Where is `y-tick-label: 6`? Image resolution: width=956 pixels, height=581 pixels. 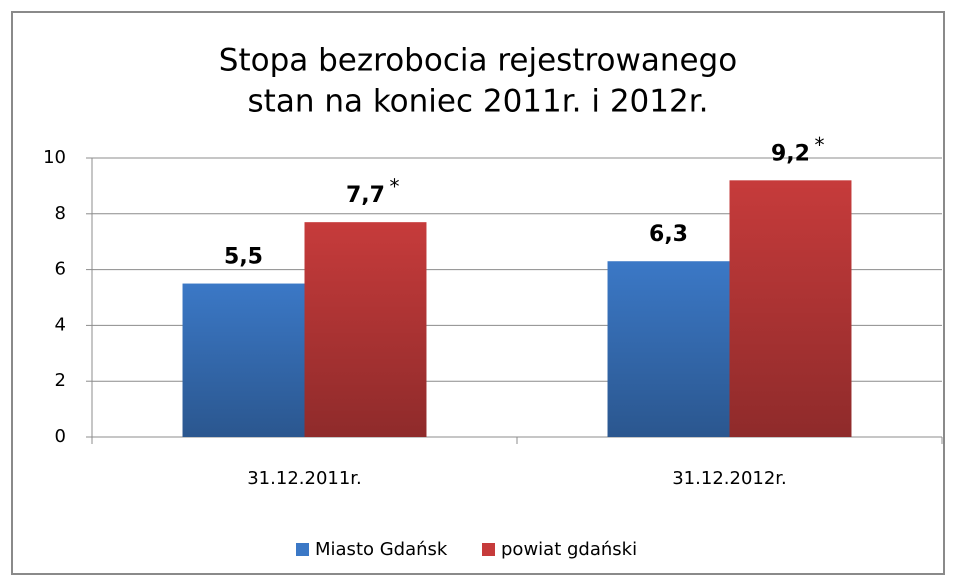
y-tick-label: 6 is located at coordinates (60, 269).